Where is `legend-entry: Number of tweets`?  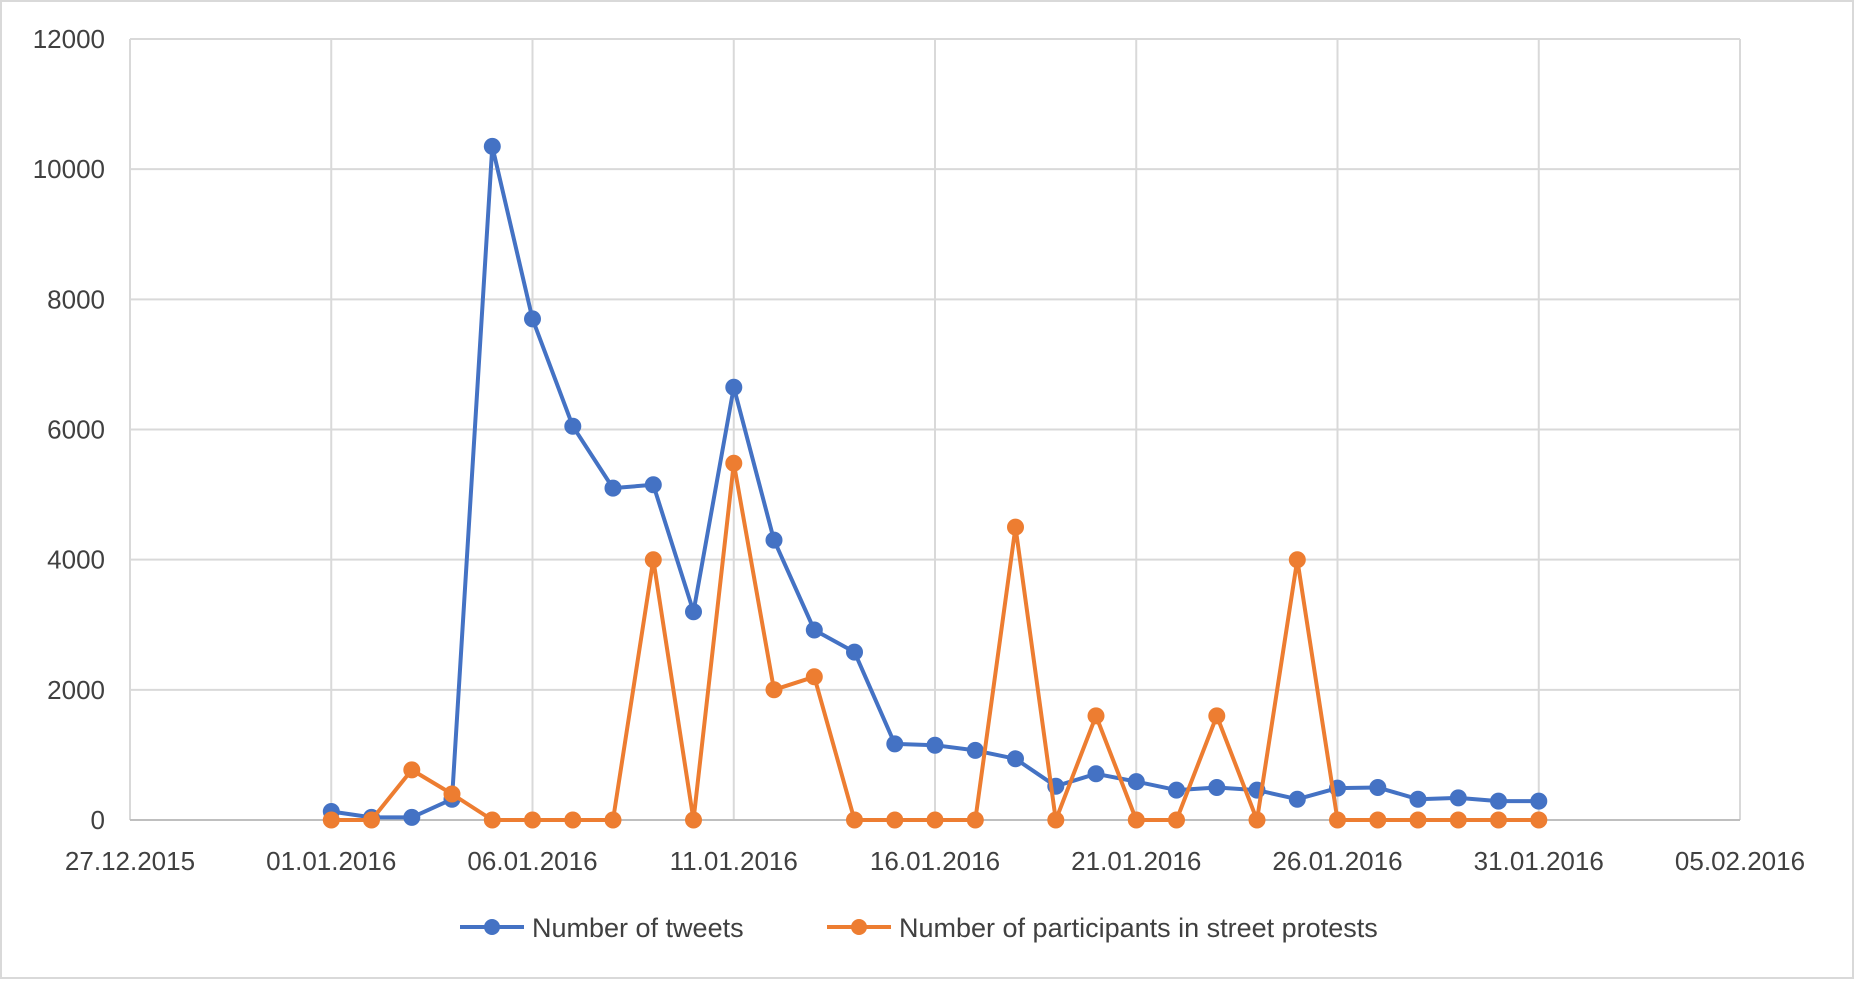
legend-entry: Number of tweets is located at coordinates (602, 928).